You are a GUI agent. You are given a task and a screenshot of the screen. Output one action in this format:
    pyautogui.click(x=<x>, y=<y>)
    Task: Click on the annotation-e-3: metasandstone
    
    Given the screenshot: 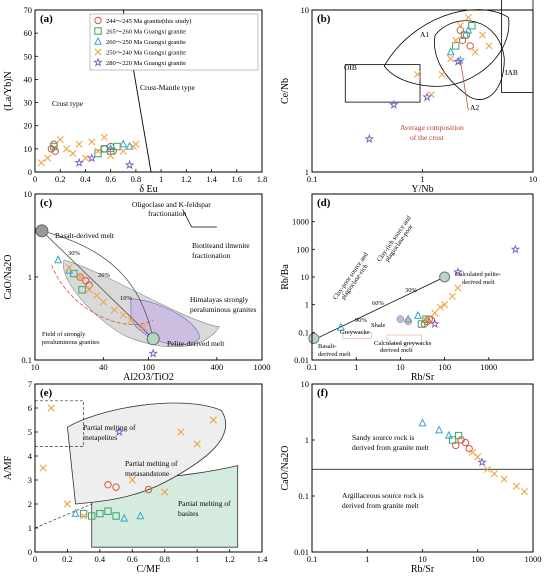 What is the action you would take?
    pyautogui.click(x=147, y=473)
    